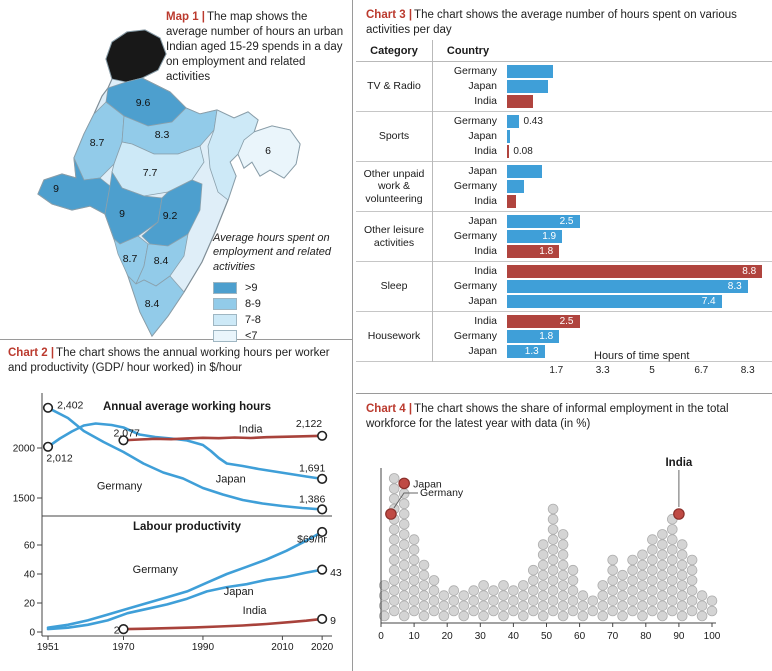  What do you see at coordinates (394, 286) in the screenshot?
I see `chart3-category-label: Sleep` at bounding box center [394, 286].